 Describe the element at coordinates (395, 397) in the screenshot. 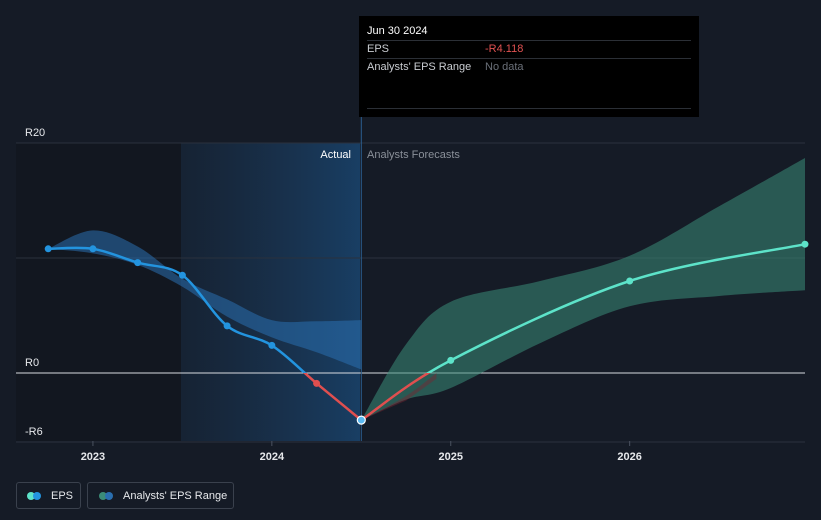

I see `eps-line-forecast-negative` at that location.